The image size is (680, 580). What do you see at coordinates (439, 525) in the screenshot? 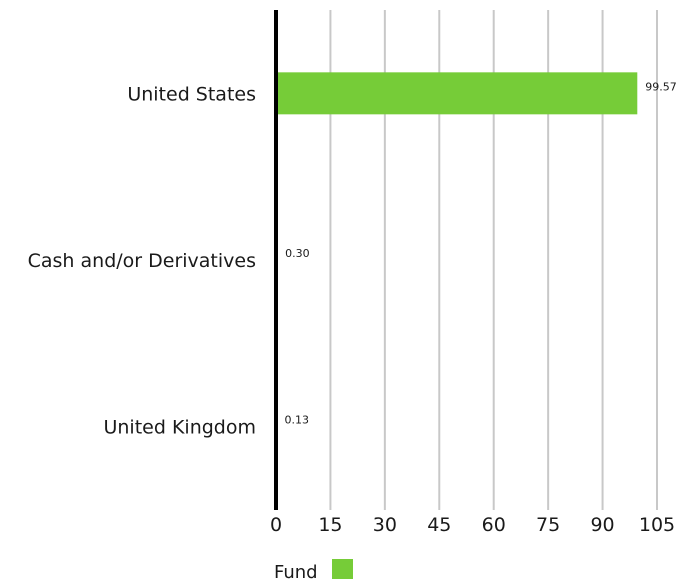
I see `x-tick-label: 45` at bounding box center [439, 525].